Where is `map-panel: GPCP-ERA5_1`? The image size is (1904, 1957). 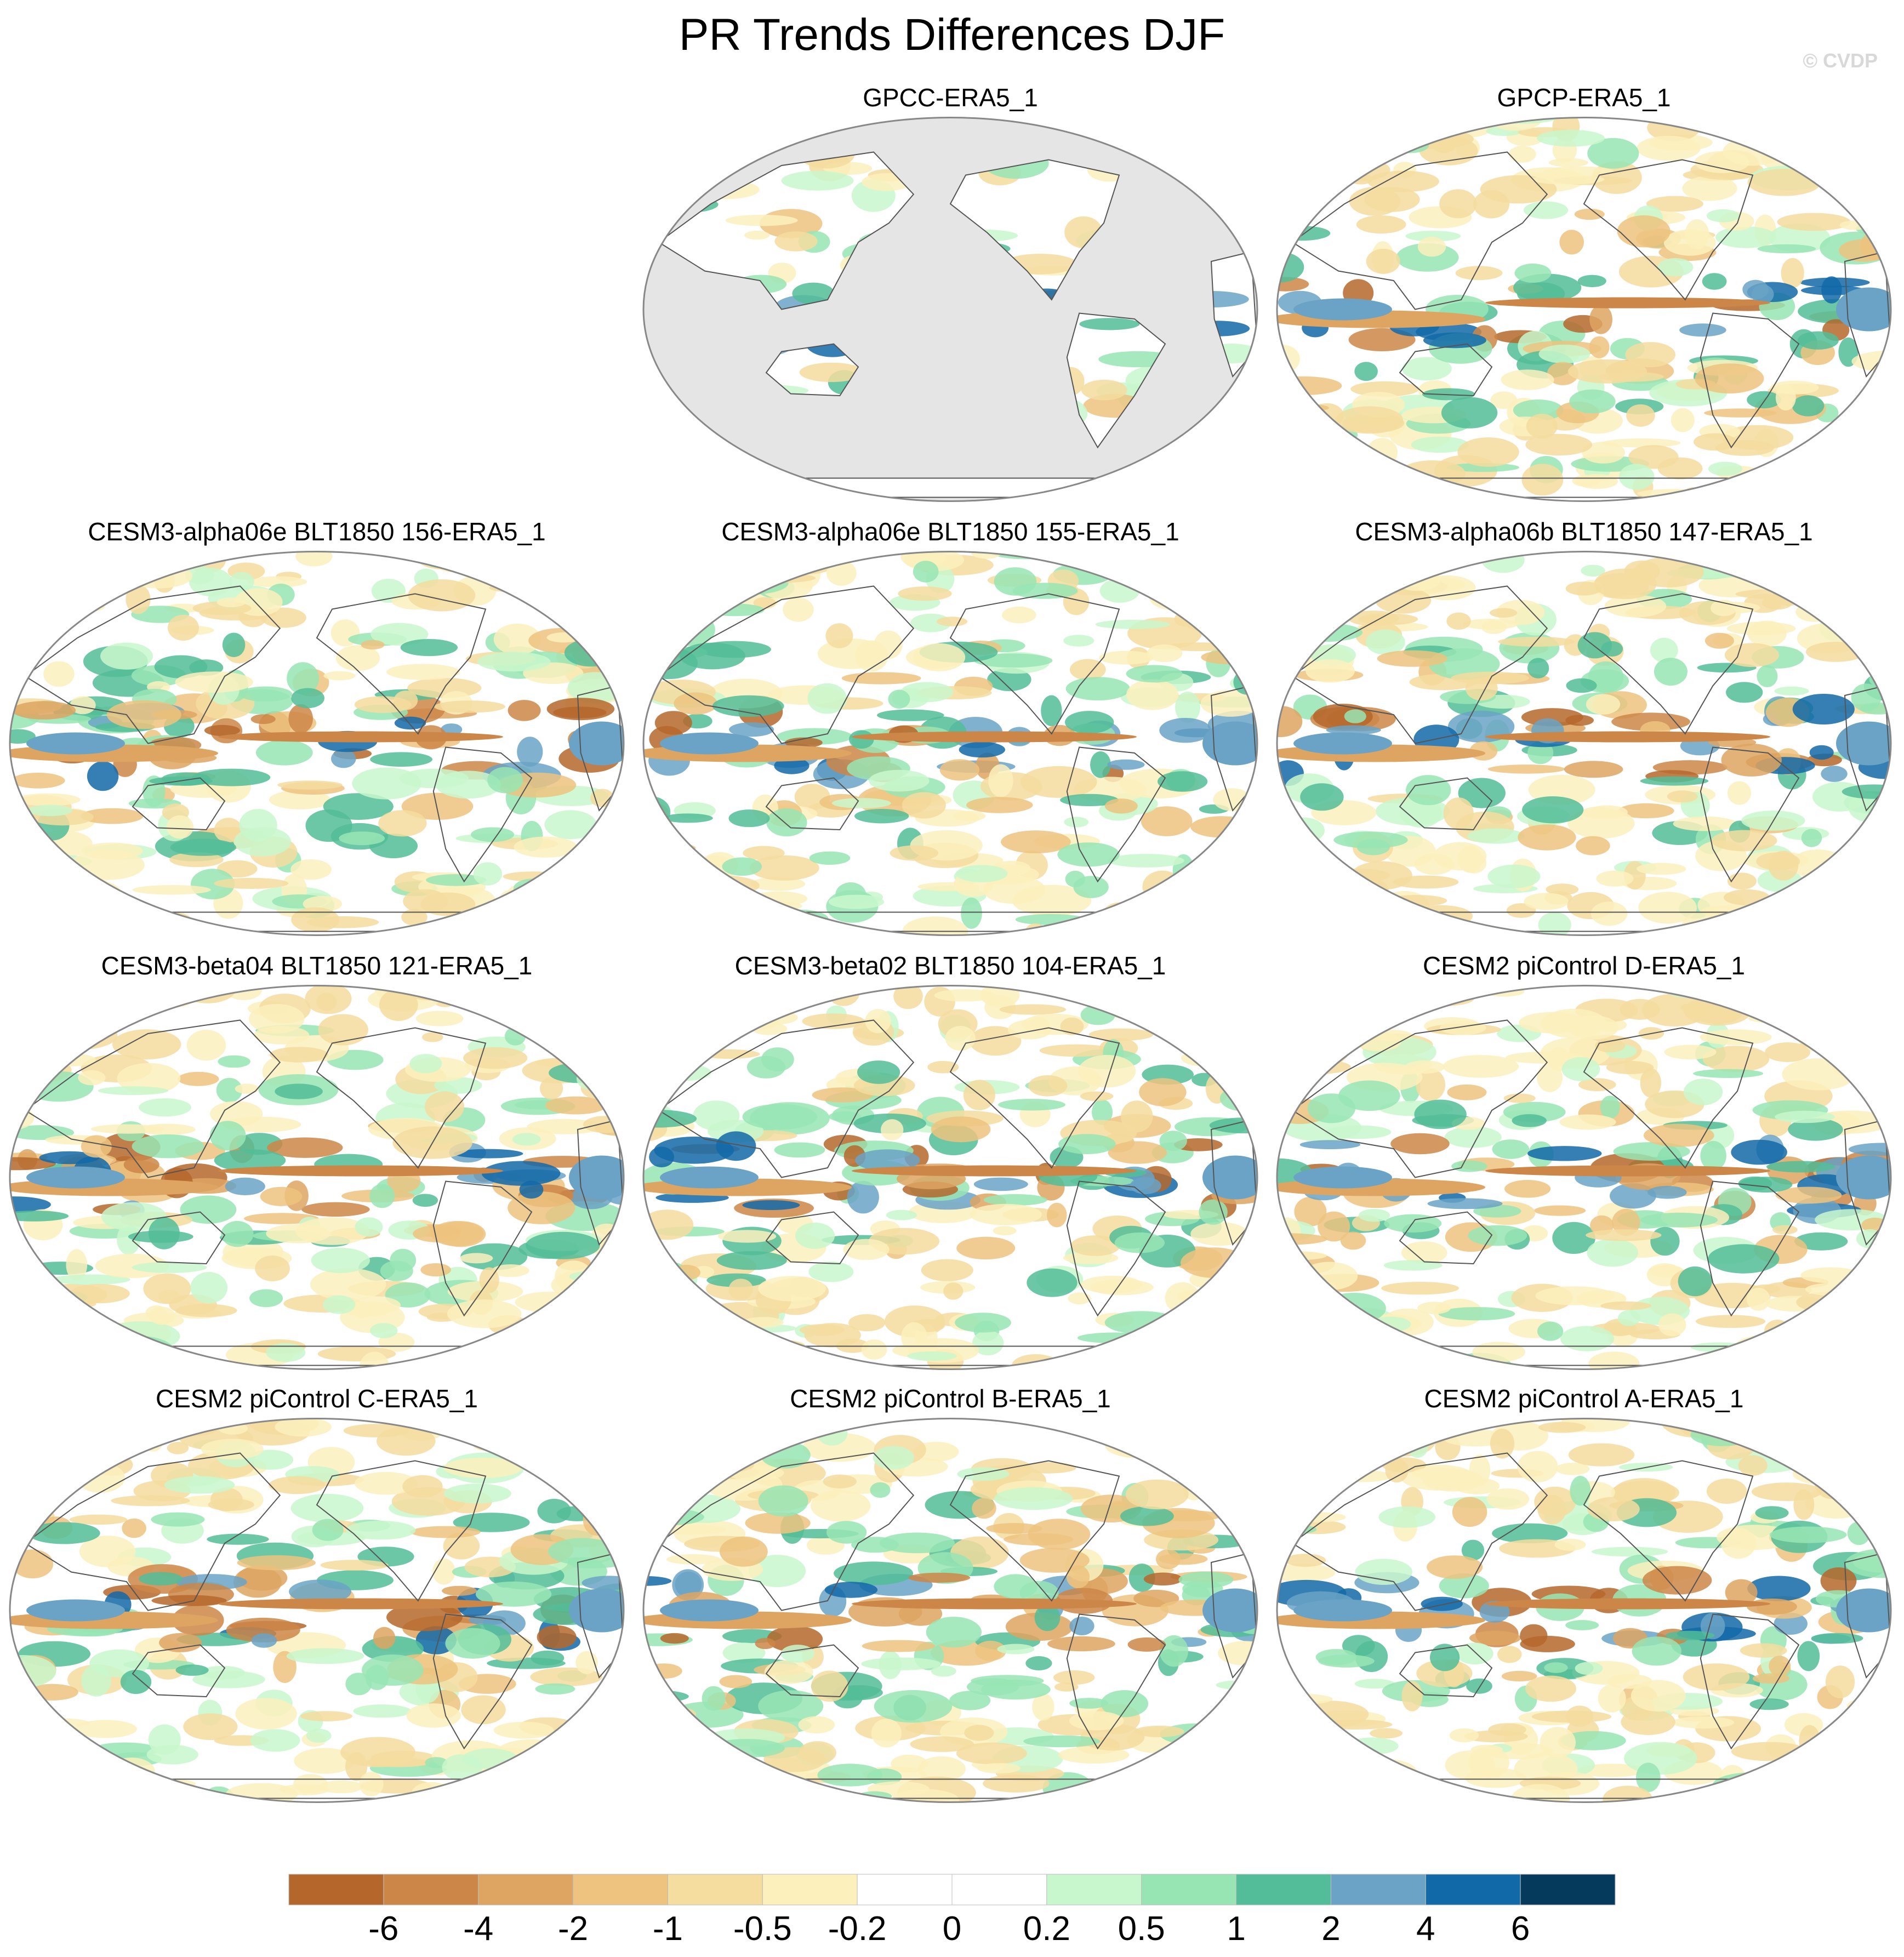
map-panel: GPCP-ERA5_1 is located at coordinates (1584, 296).